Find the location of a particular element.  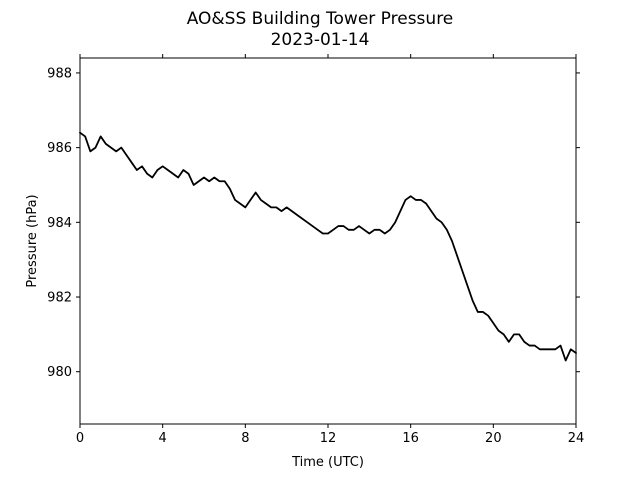

y-tick-label: 982 is located at coordinates (59, 298).